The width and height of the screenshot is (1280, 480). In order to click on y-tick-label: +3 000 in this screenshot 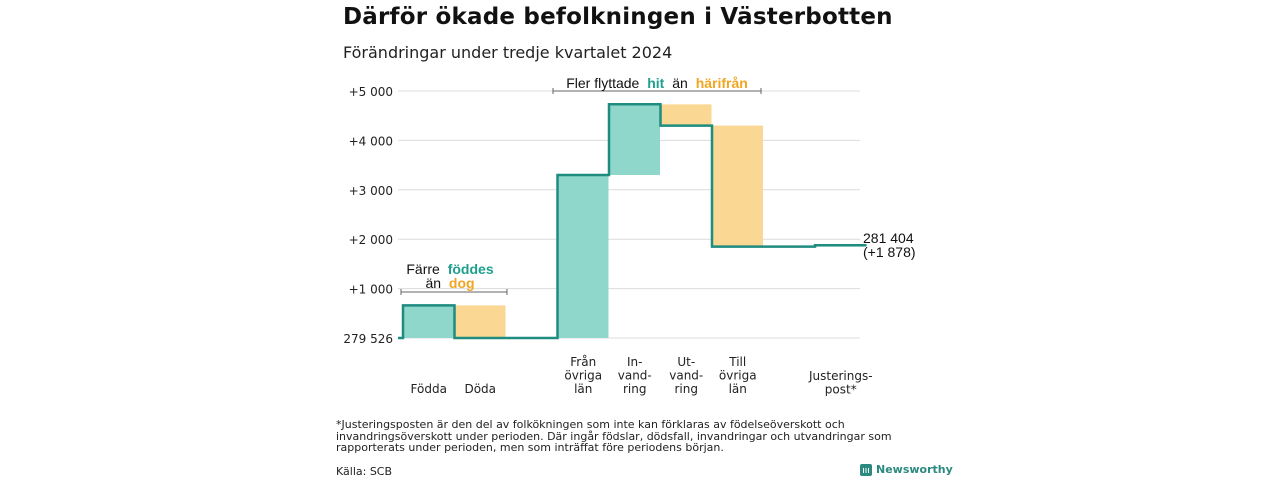, I will do `click(371, 191)`.